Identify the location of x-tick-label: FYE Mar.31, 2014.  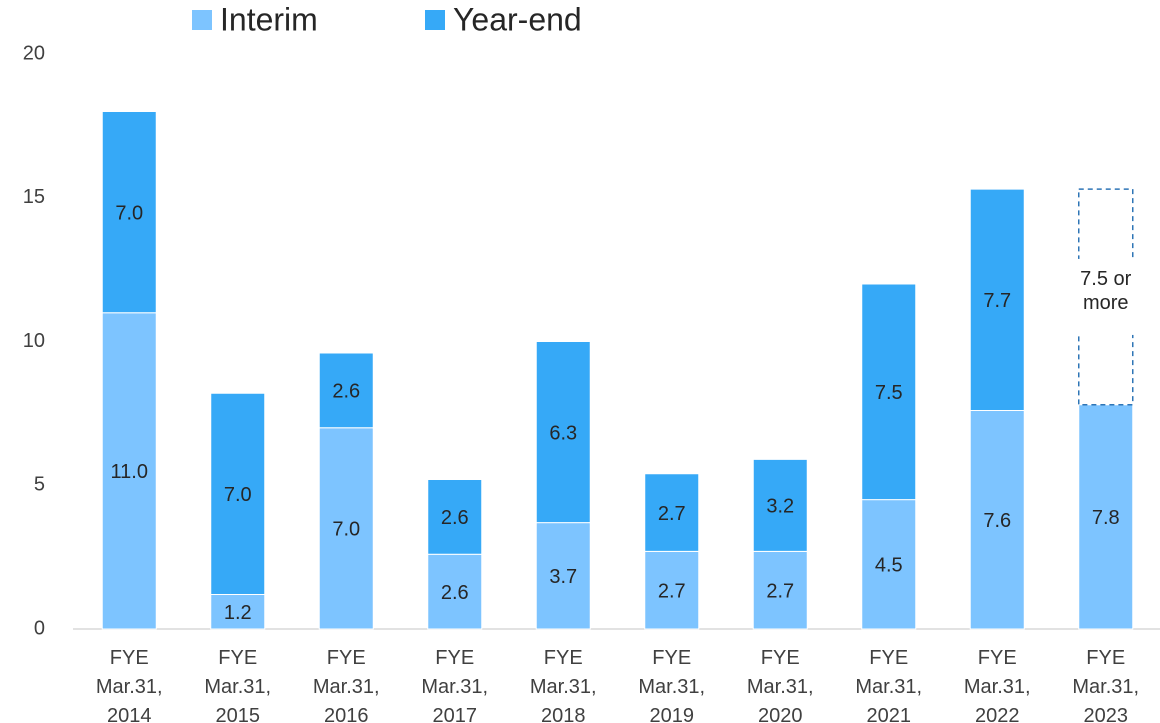
(129, 685).